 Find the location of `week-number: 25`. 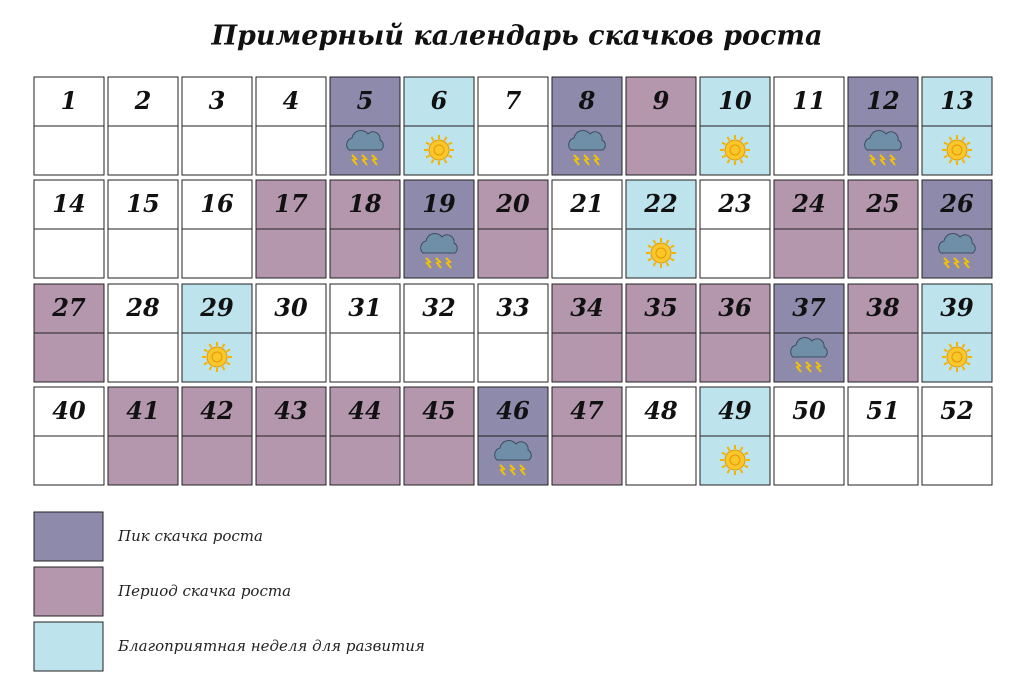

week-number: 25 is located at coordinates (882, 203).